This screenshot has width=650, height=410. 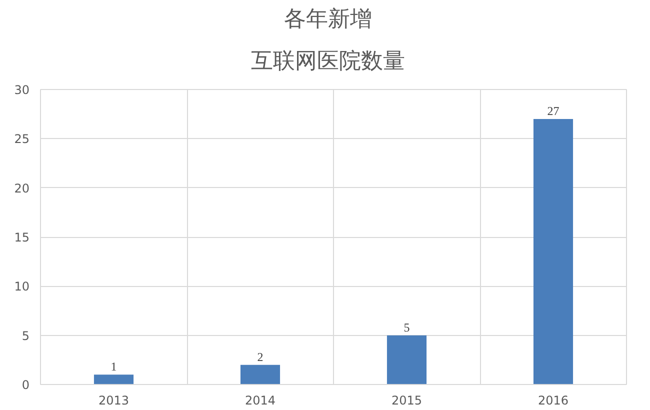 I want to click on x-tick-label: 2015, so click(x=406, y=401).